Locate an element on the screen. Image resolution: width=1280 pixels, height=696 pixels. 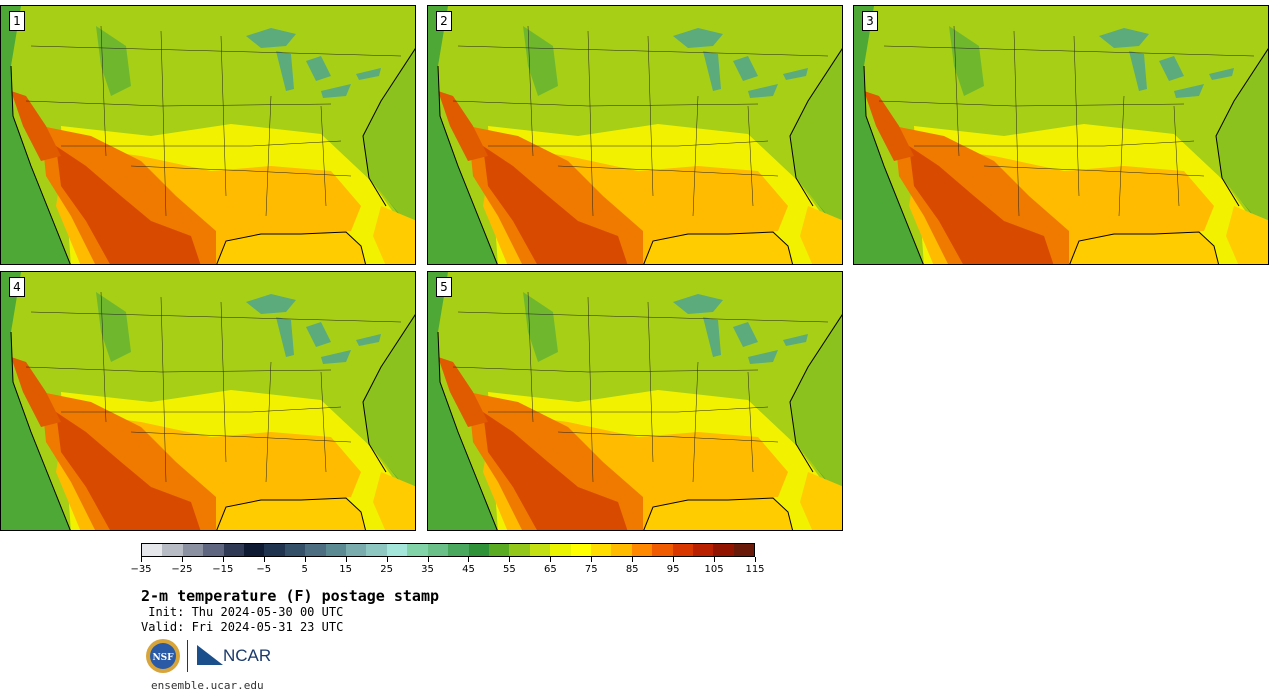
member-map-3: 3 is located at coordinates (1061, 135).